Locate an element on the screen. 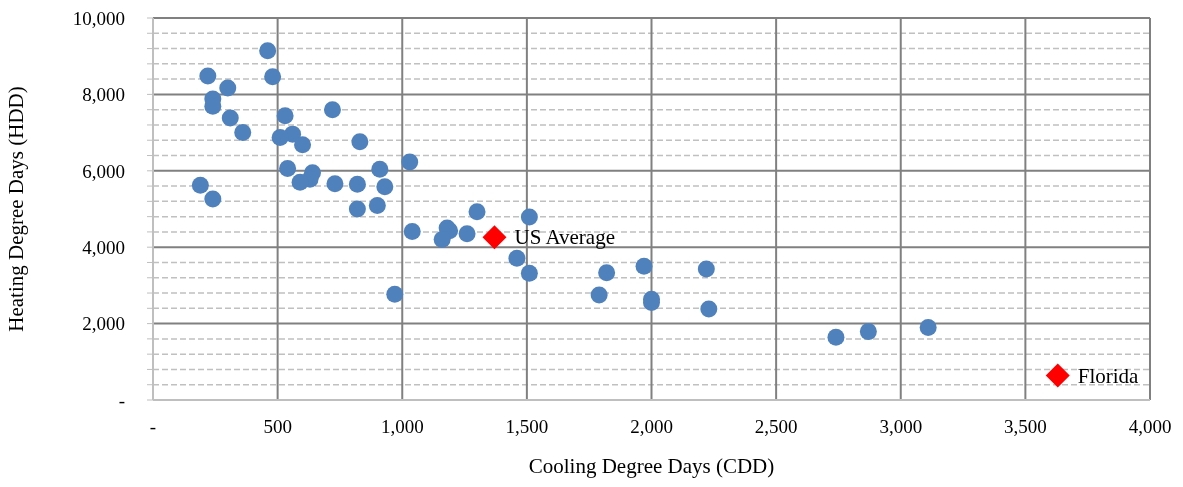 The width and height of the screenshot is (1183, 487). x-tick-label: 500 is located at coordinates (277, 427).